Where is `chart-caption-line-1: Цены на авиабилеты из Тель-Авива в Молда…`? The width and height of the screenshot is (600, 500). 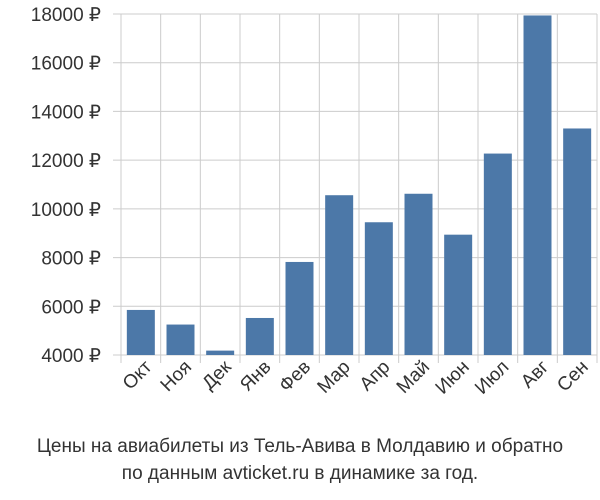 chart-caption-line-1: Цены на авиабилеты из Тель-Авива в Молда… is located at coordinates (300, 446).